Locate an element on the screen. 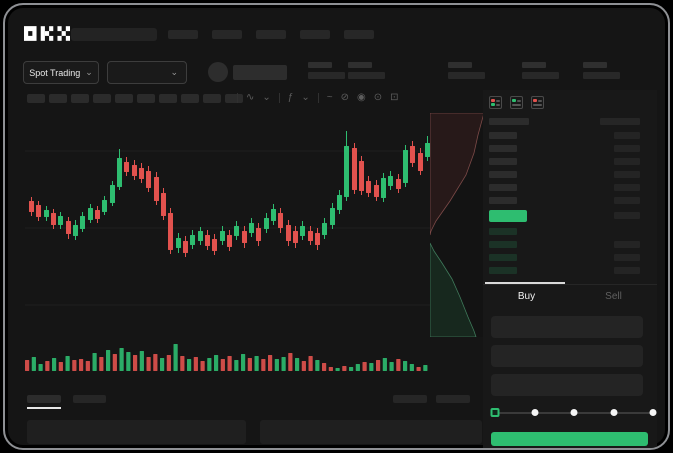 Image resolution: width=673 pixels, height=453 pixels. book-bids-icon is located at coordinates (516, 102).